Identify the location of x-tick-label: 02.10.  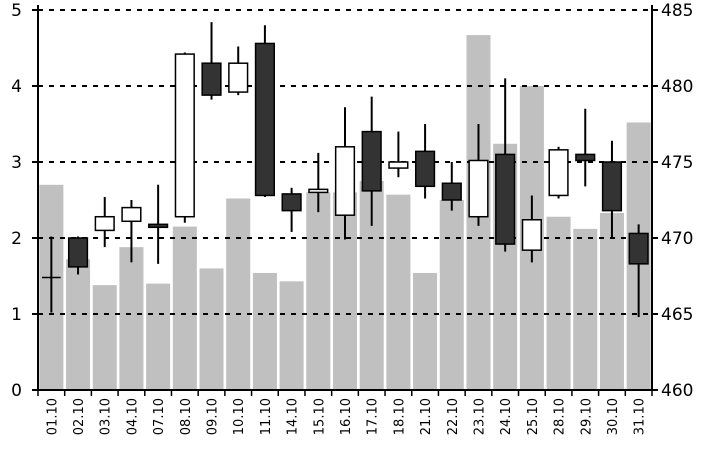
(79, 416).